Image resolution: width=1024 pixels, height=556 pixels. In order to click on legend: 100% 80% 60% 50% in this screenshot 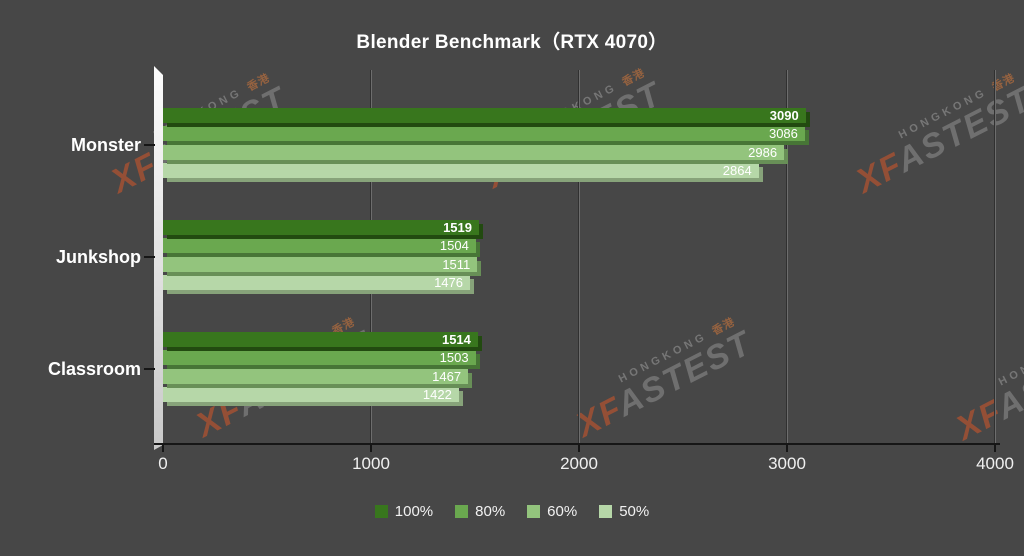, I will do `click(512, 511)`.